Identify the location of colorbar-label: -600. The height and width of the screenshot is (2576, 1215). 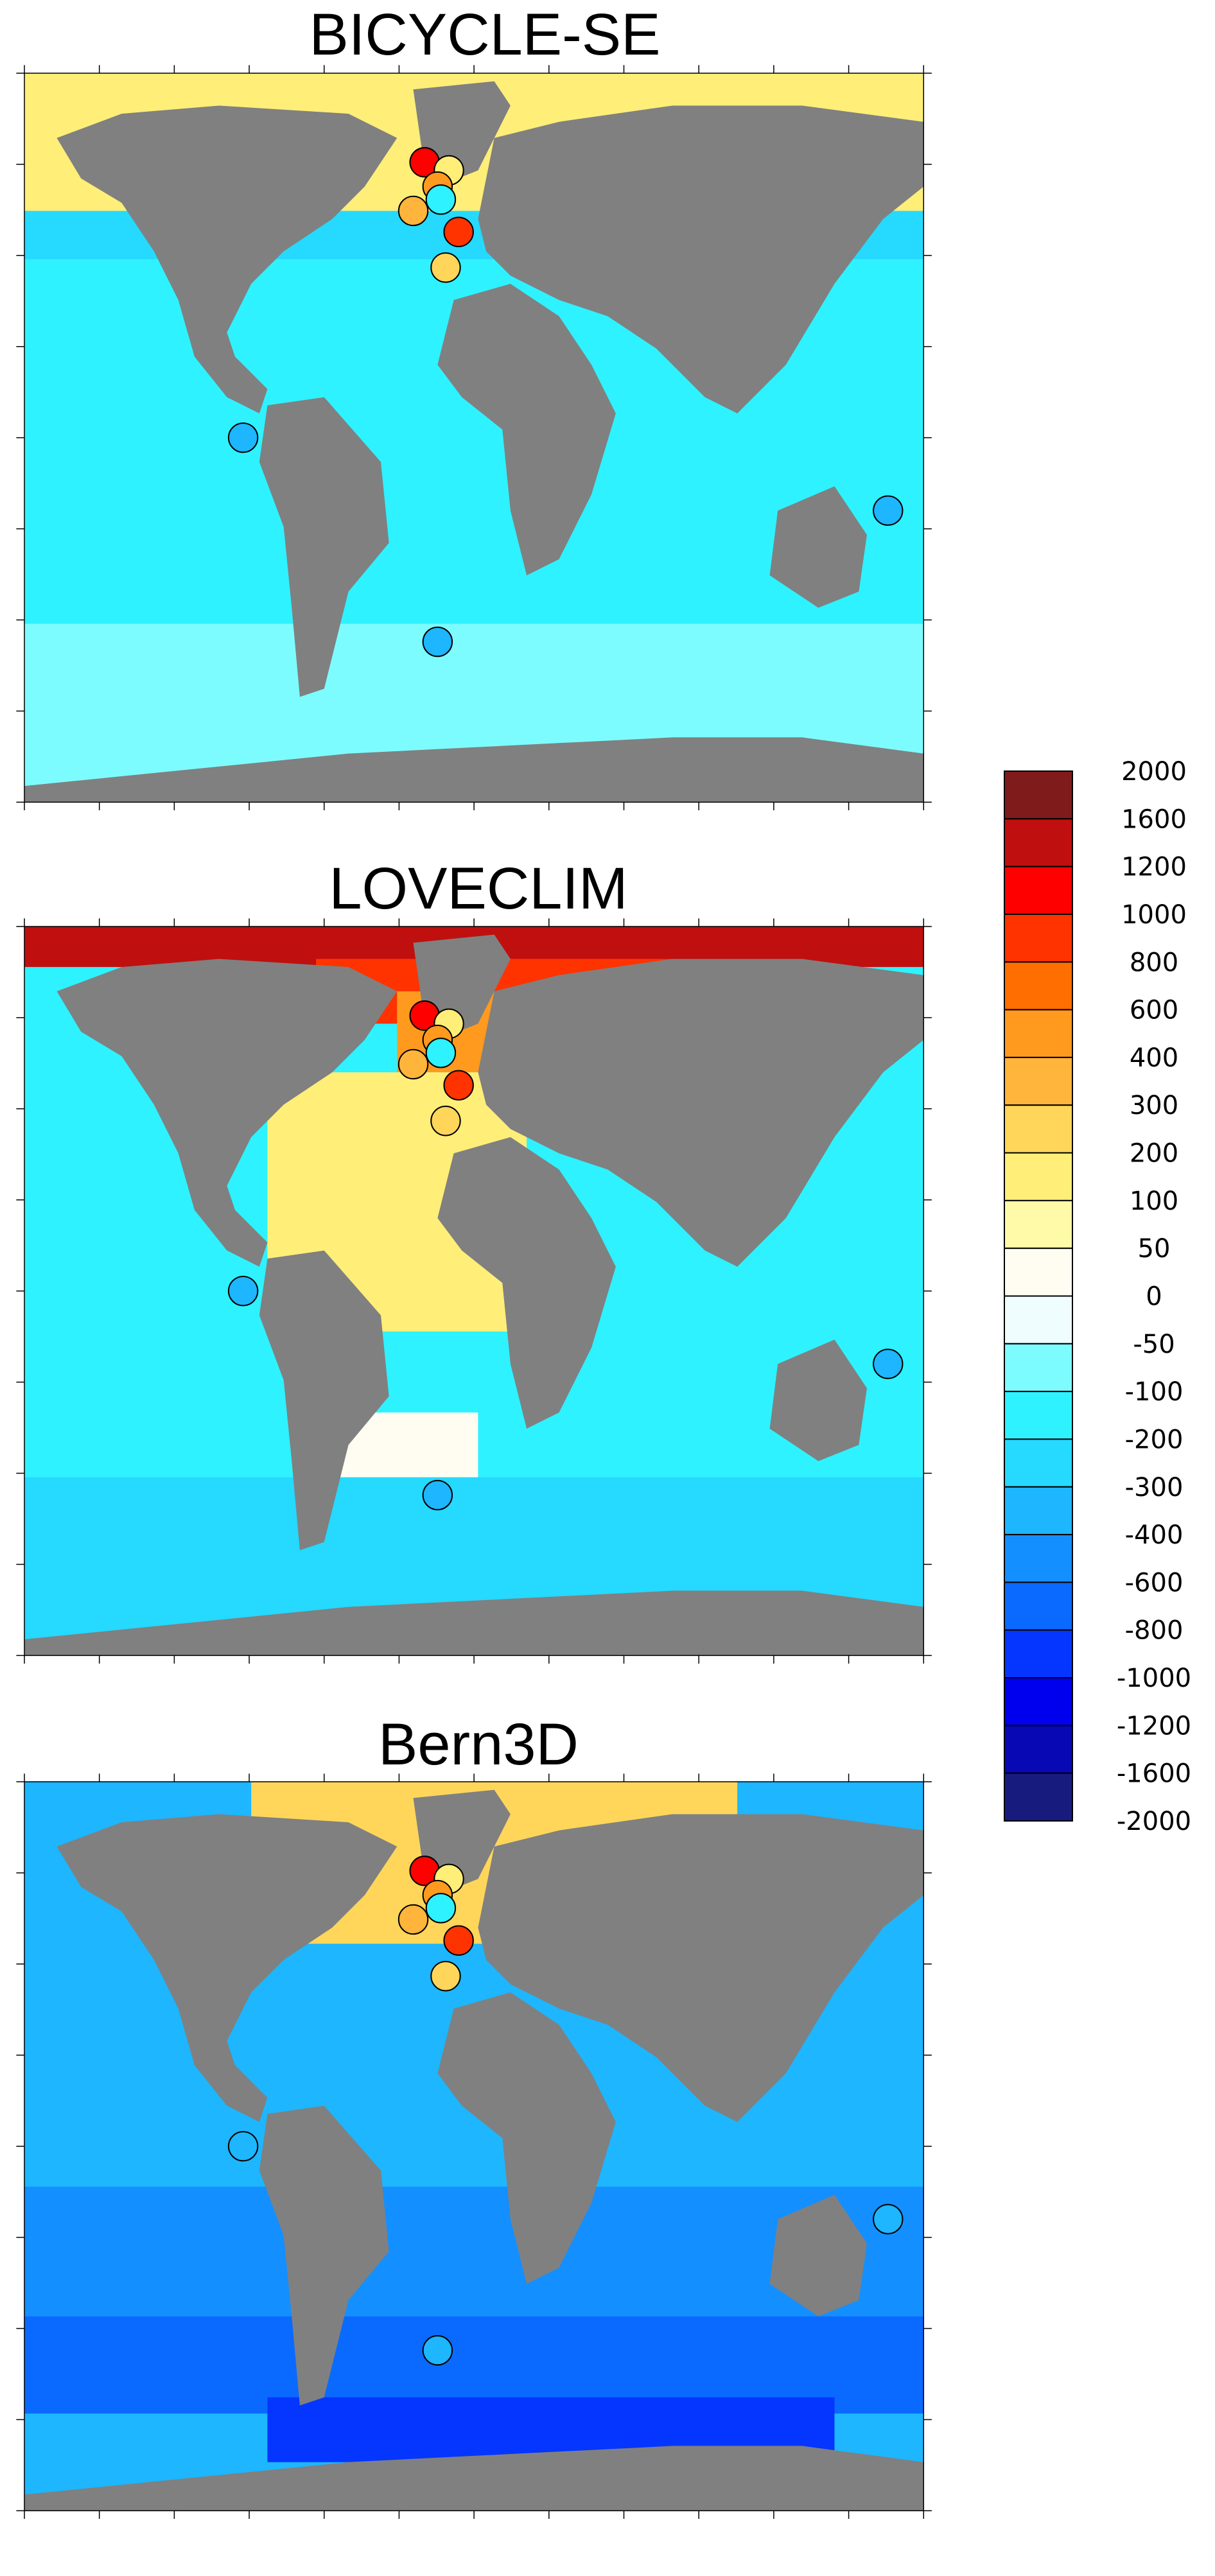
(1154, 1582).